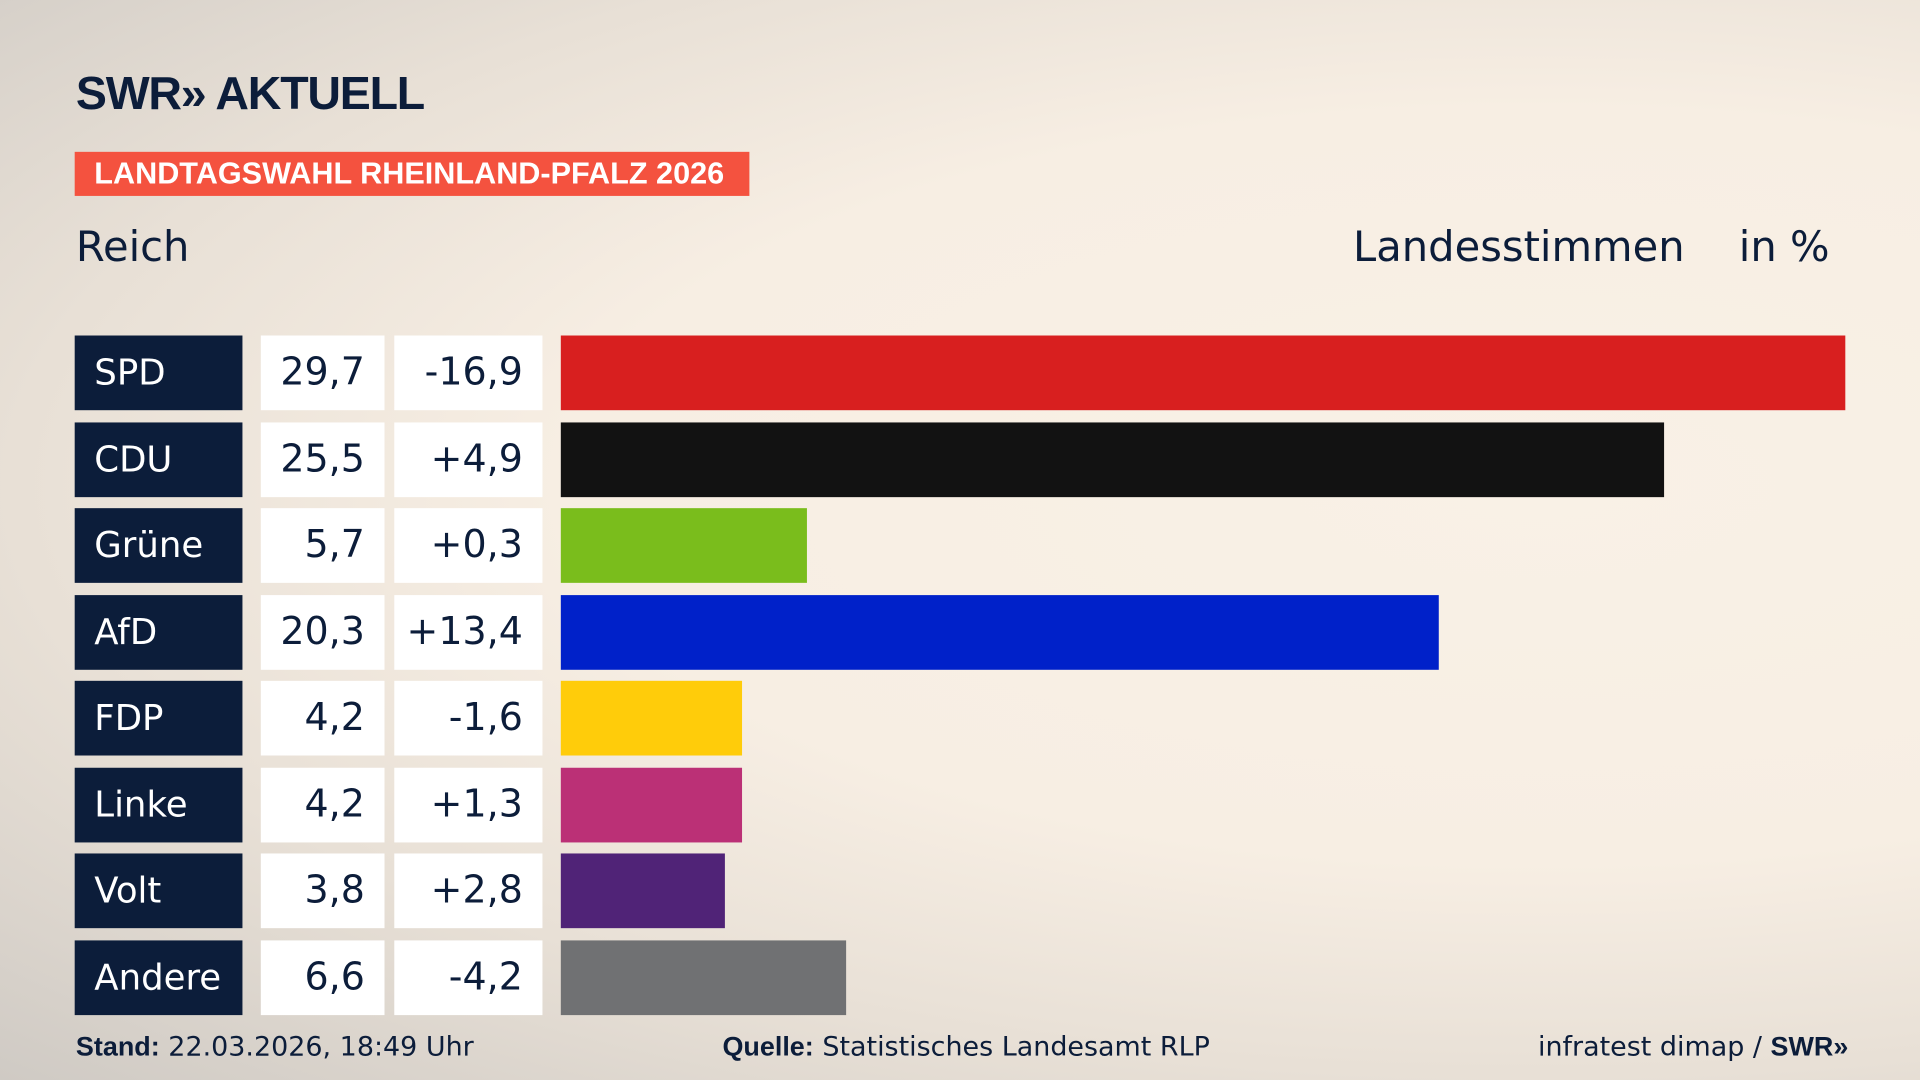 This screenshot has width=1920, height=1080. Describe the element at coordinates (117, 1046) in the screenshot. I see `stand-label: Stand:` at that location.